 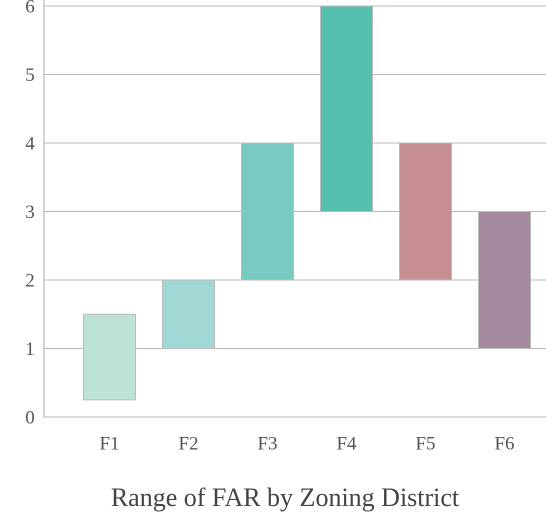 I want to click on y-tick-label: 6, so click(x=30, y=8).